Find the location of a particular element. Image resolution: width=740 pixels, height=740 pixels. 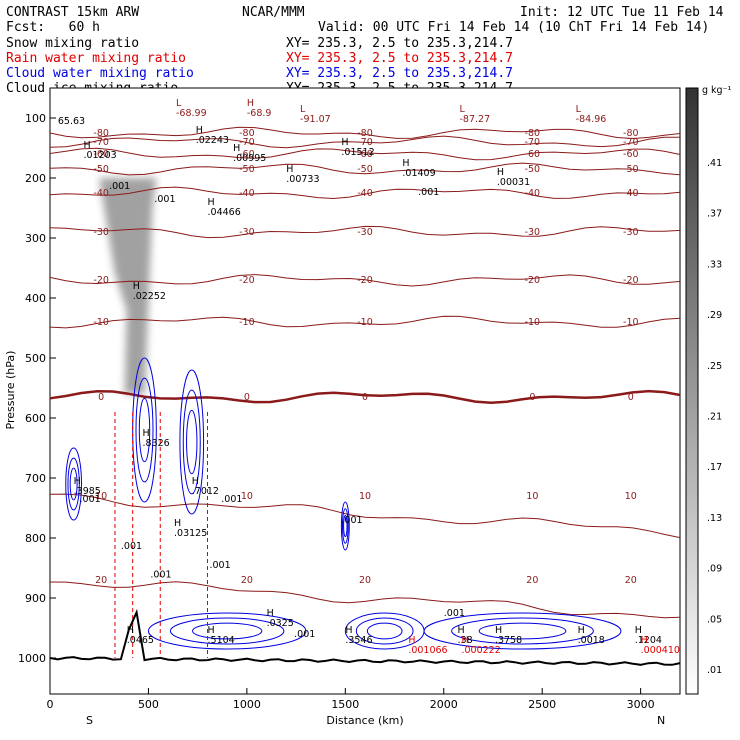

colorbar-ticks: .41 .37 .33 .29 .25 .21 .17 .13 .09 .05 .01 is located at coordinates (714, 417).